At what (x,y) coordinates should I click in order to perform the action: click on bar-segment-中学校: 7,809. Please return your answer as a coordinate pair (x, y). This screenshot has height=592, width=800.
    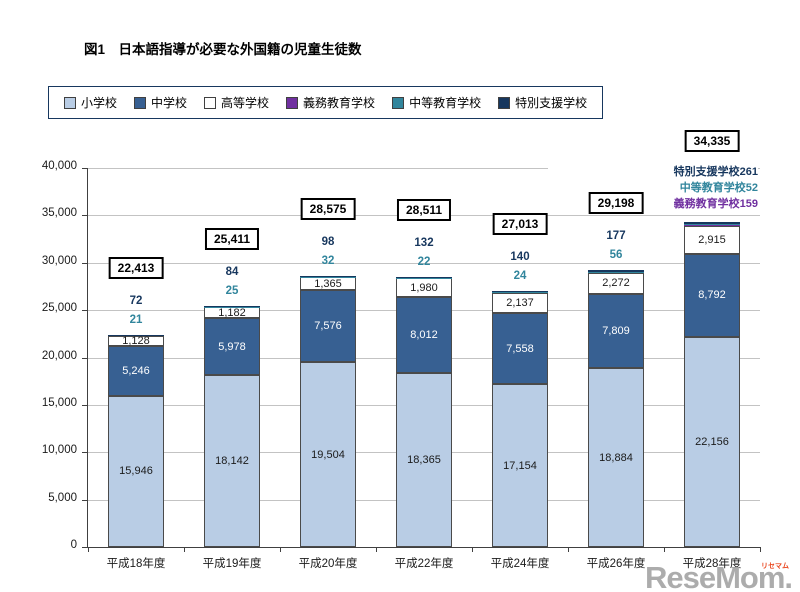
    Looking at the image, I should click on (616, 331).